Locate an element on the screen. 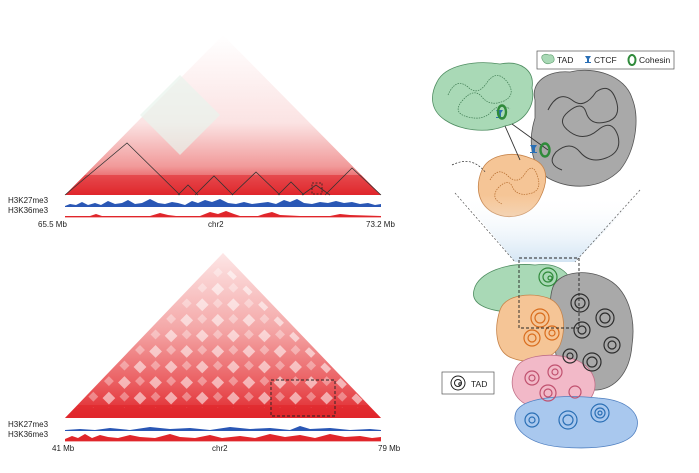 This screenshot has width=699, height=473. chromatin-fiber-grey is located at coordinates (583, 129).